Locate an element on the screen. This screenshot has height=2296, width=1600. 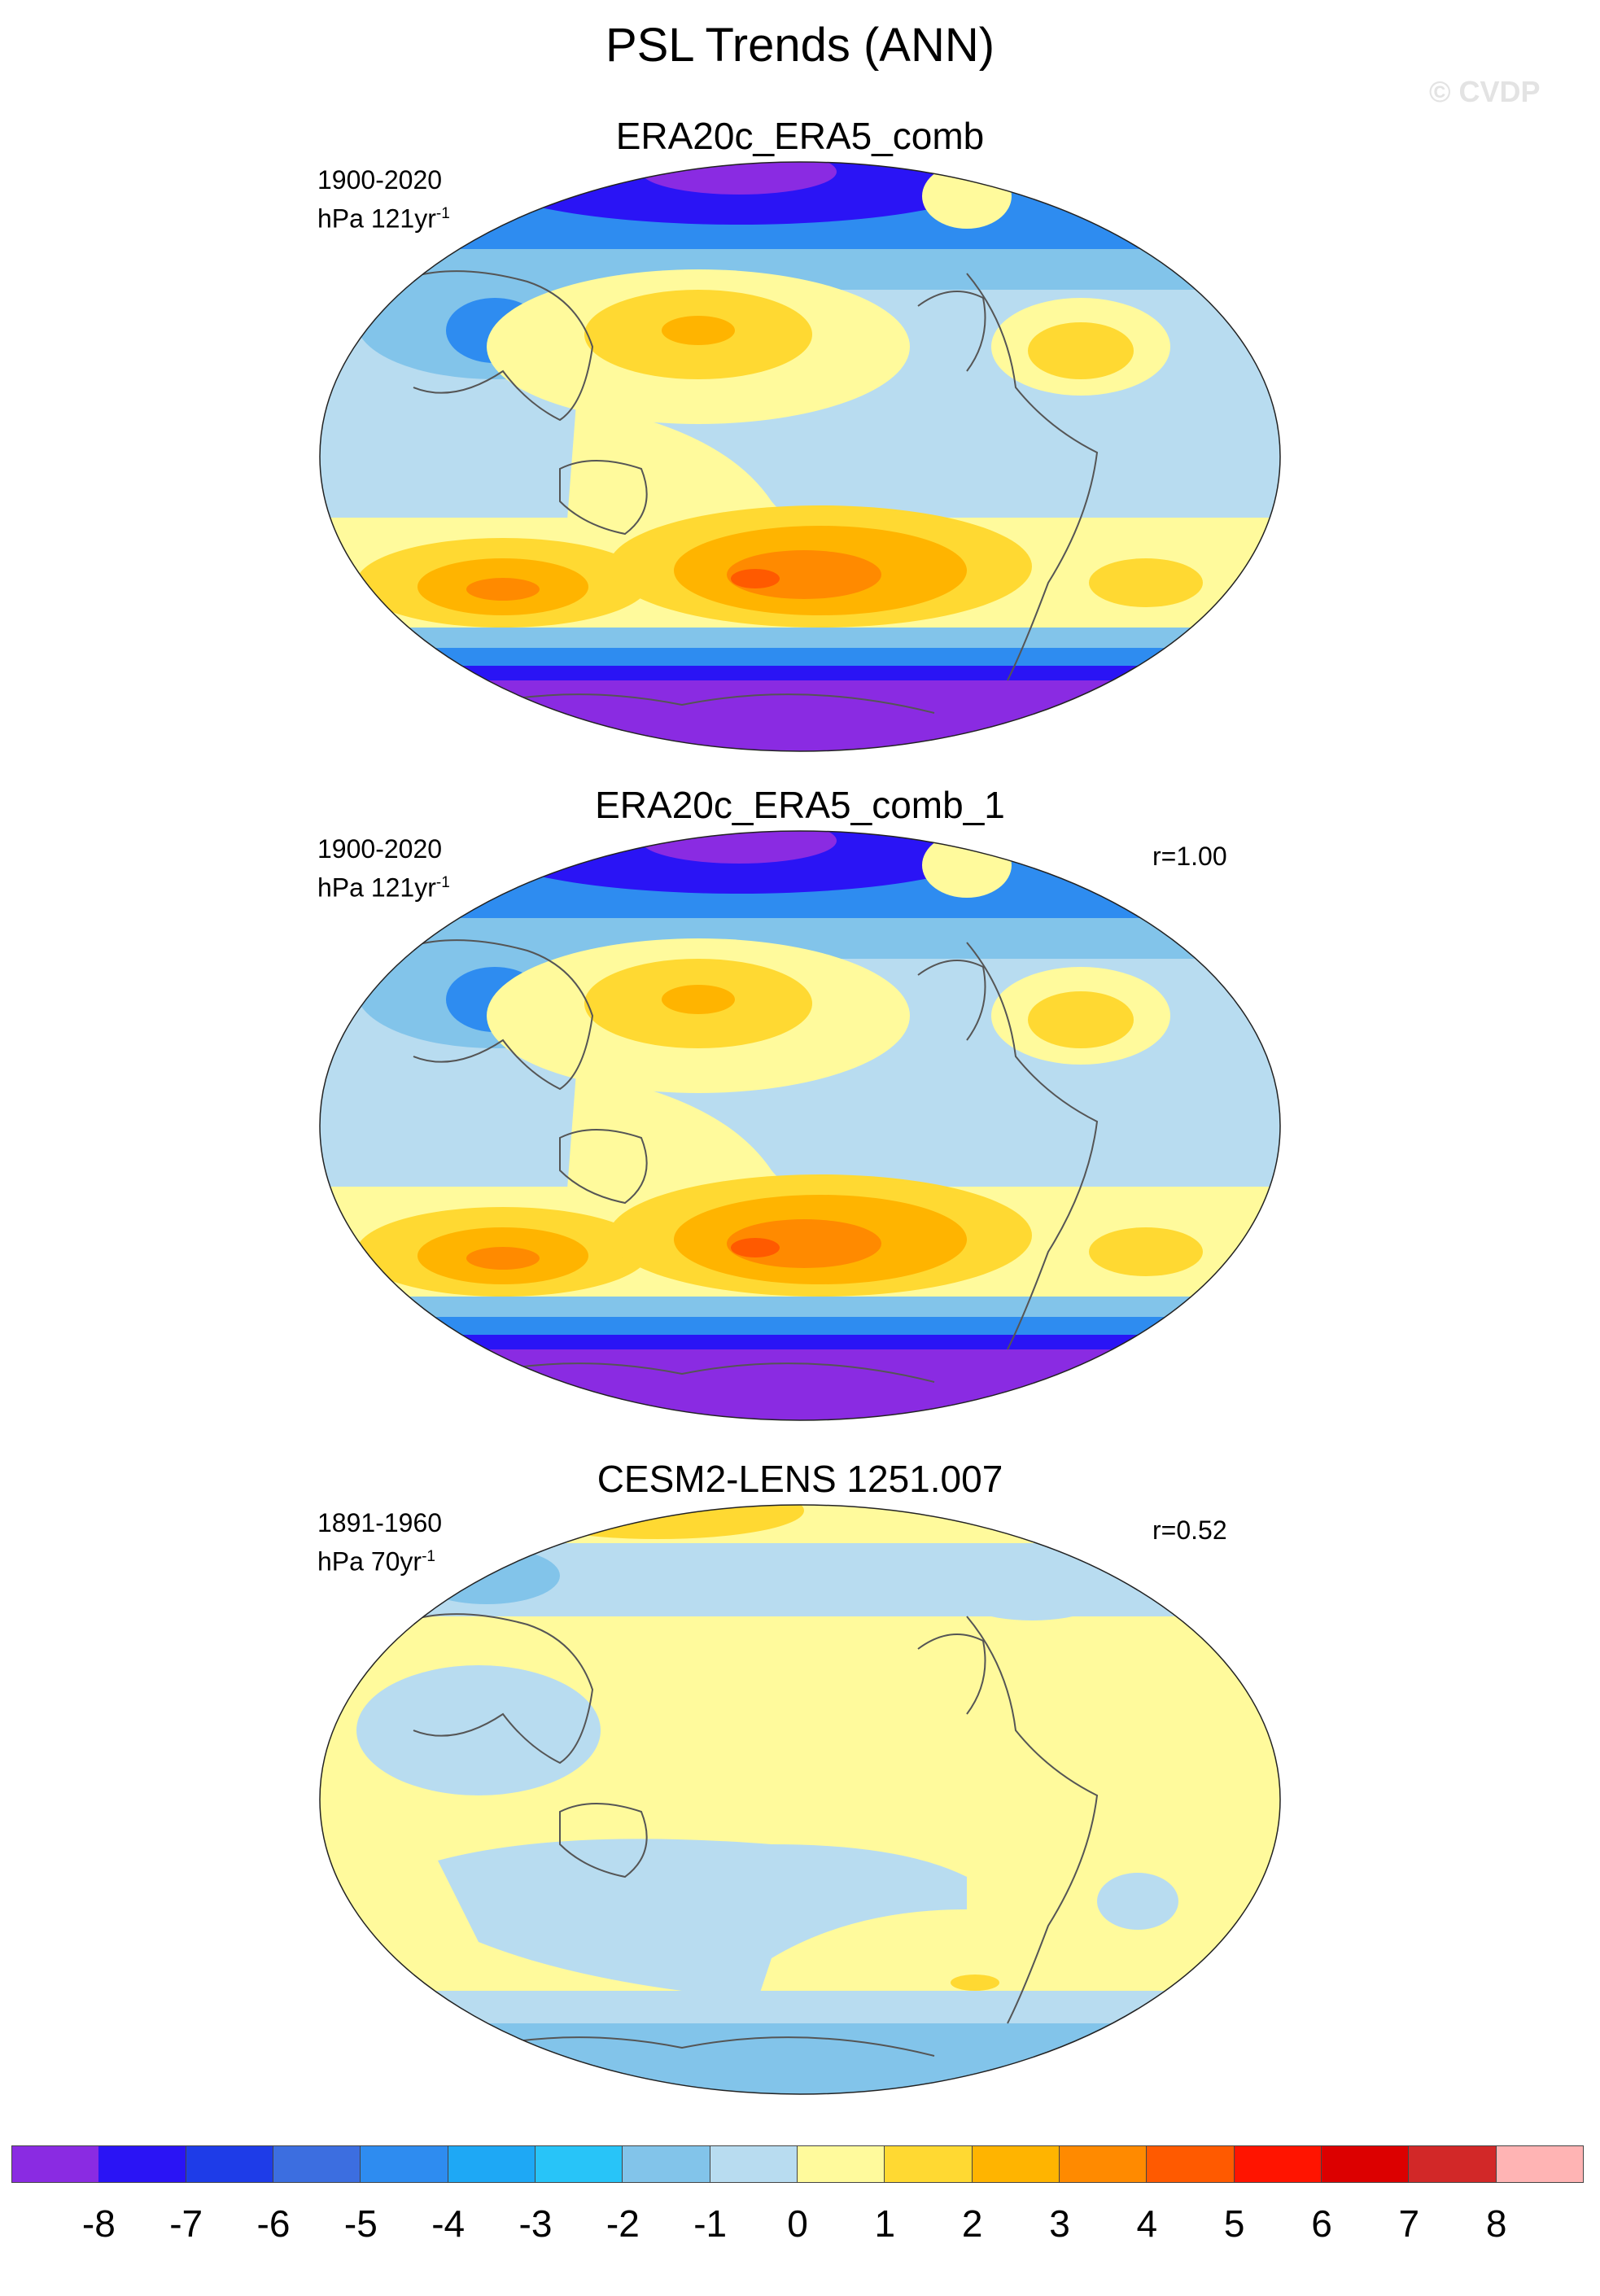
colorbar-tick-label: 7 is located at coordinates (1409, 2224).